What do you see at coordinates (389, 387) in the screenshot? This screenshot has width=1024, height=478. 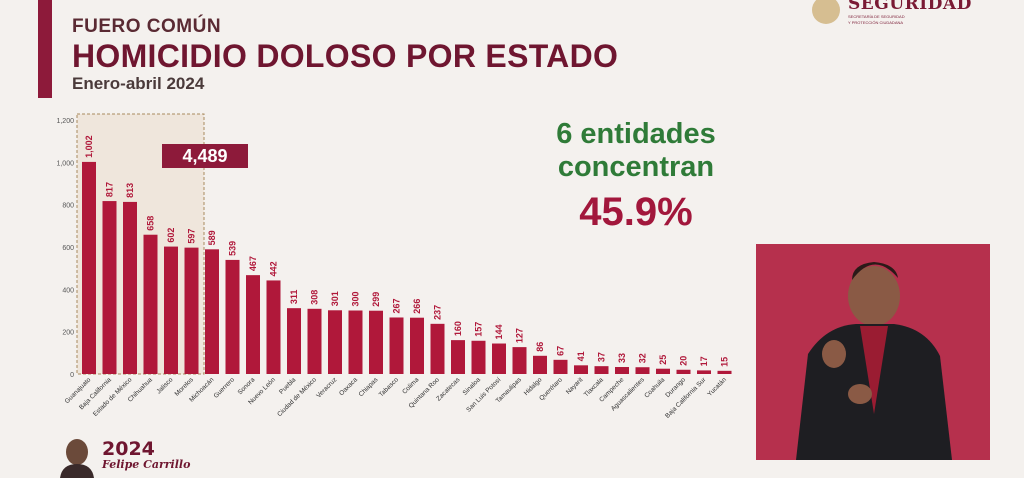 I see `x-category-label: Tabasco` at bounding box center [389, 387].